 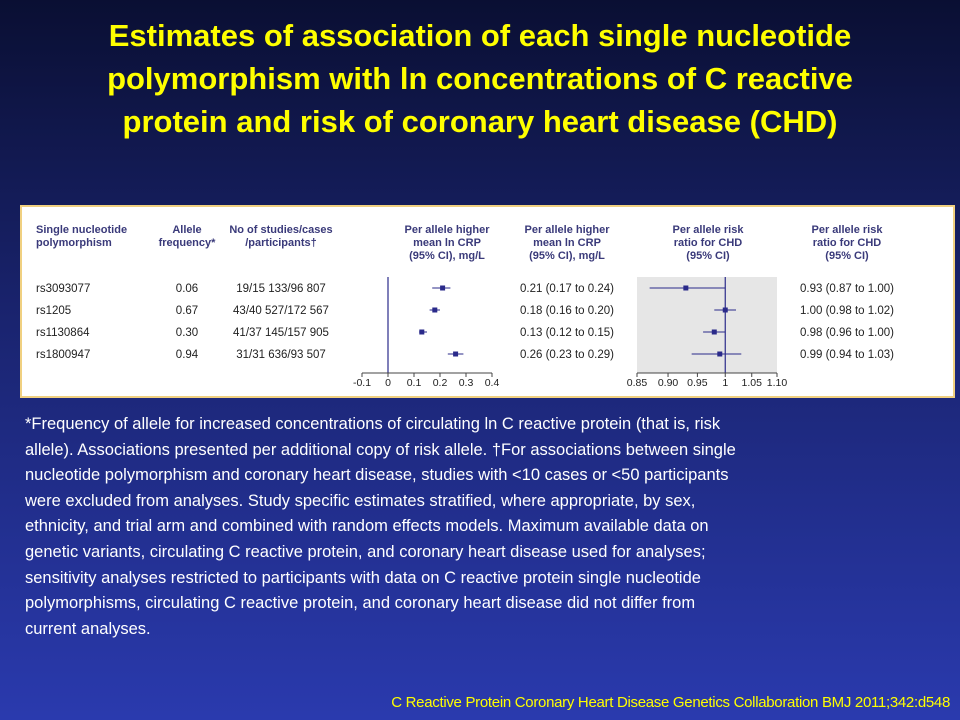 What do you see at coordinates (186, 230) in the screenshot?
I see `column-header-freq: Allele` at bounding box center [186, 230].